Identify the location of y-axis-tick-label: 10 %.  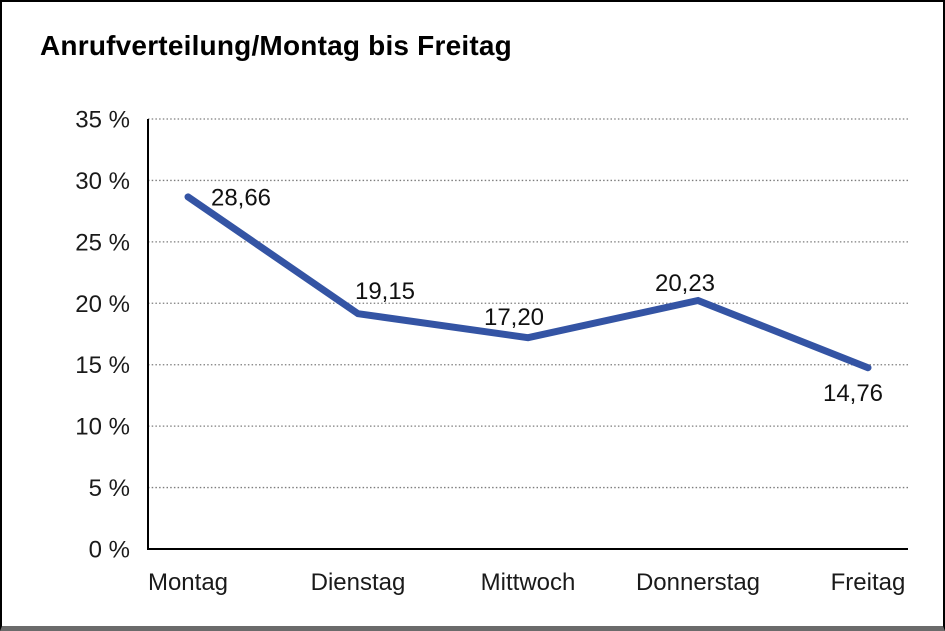
(102, 427).